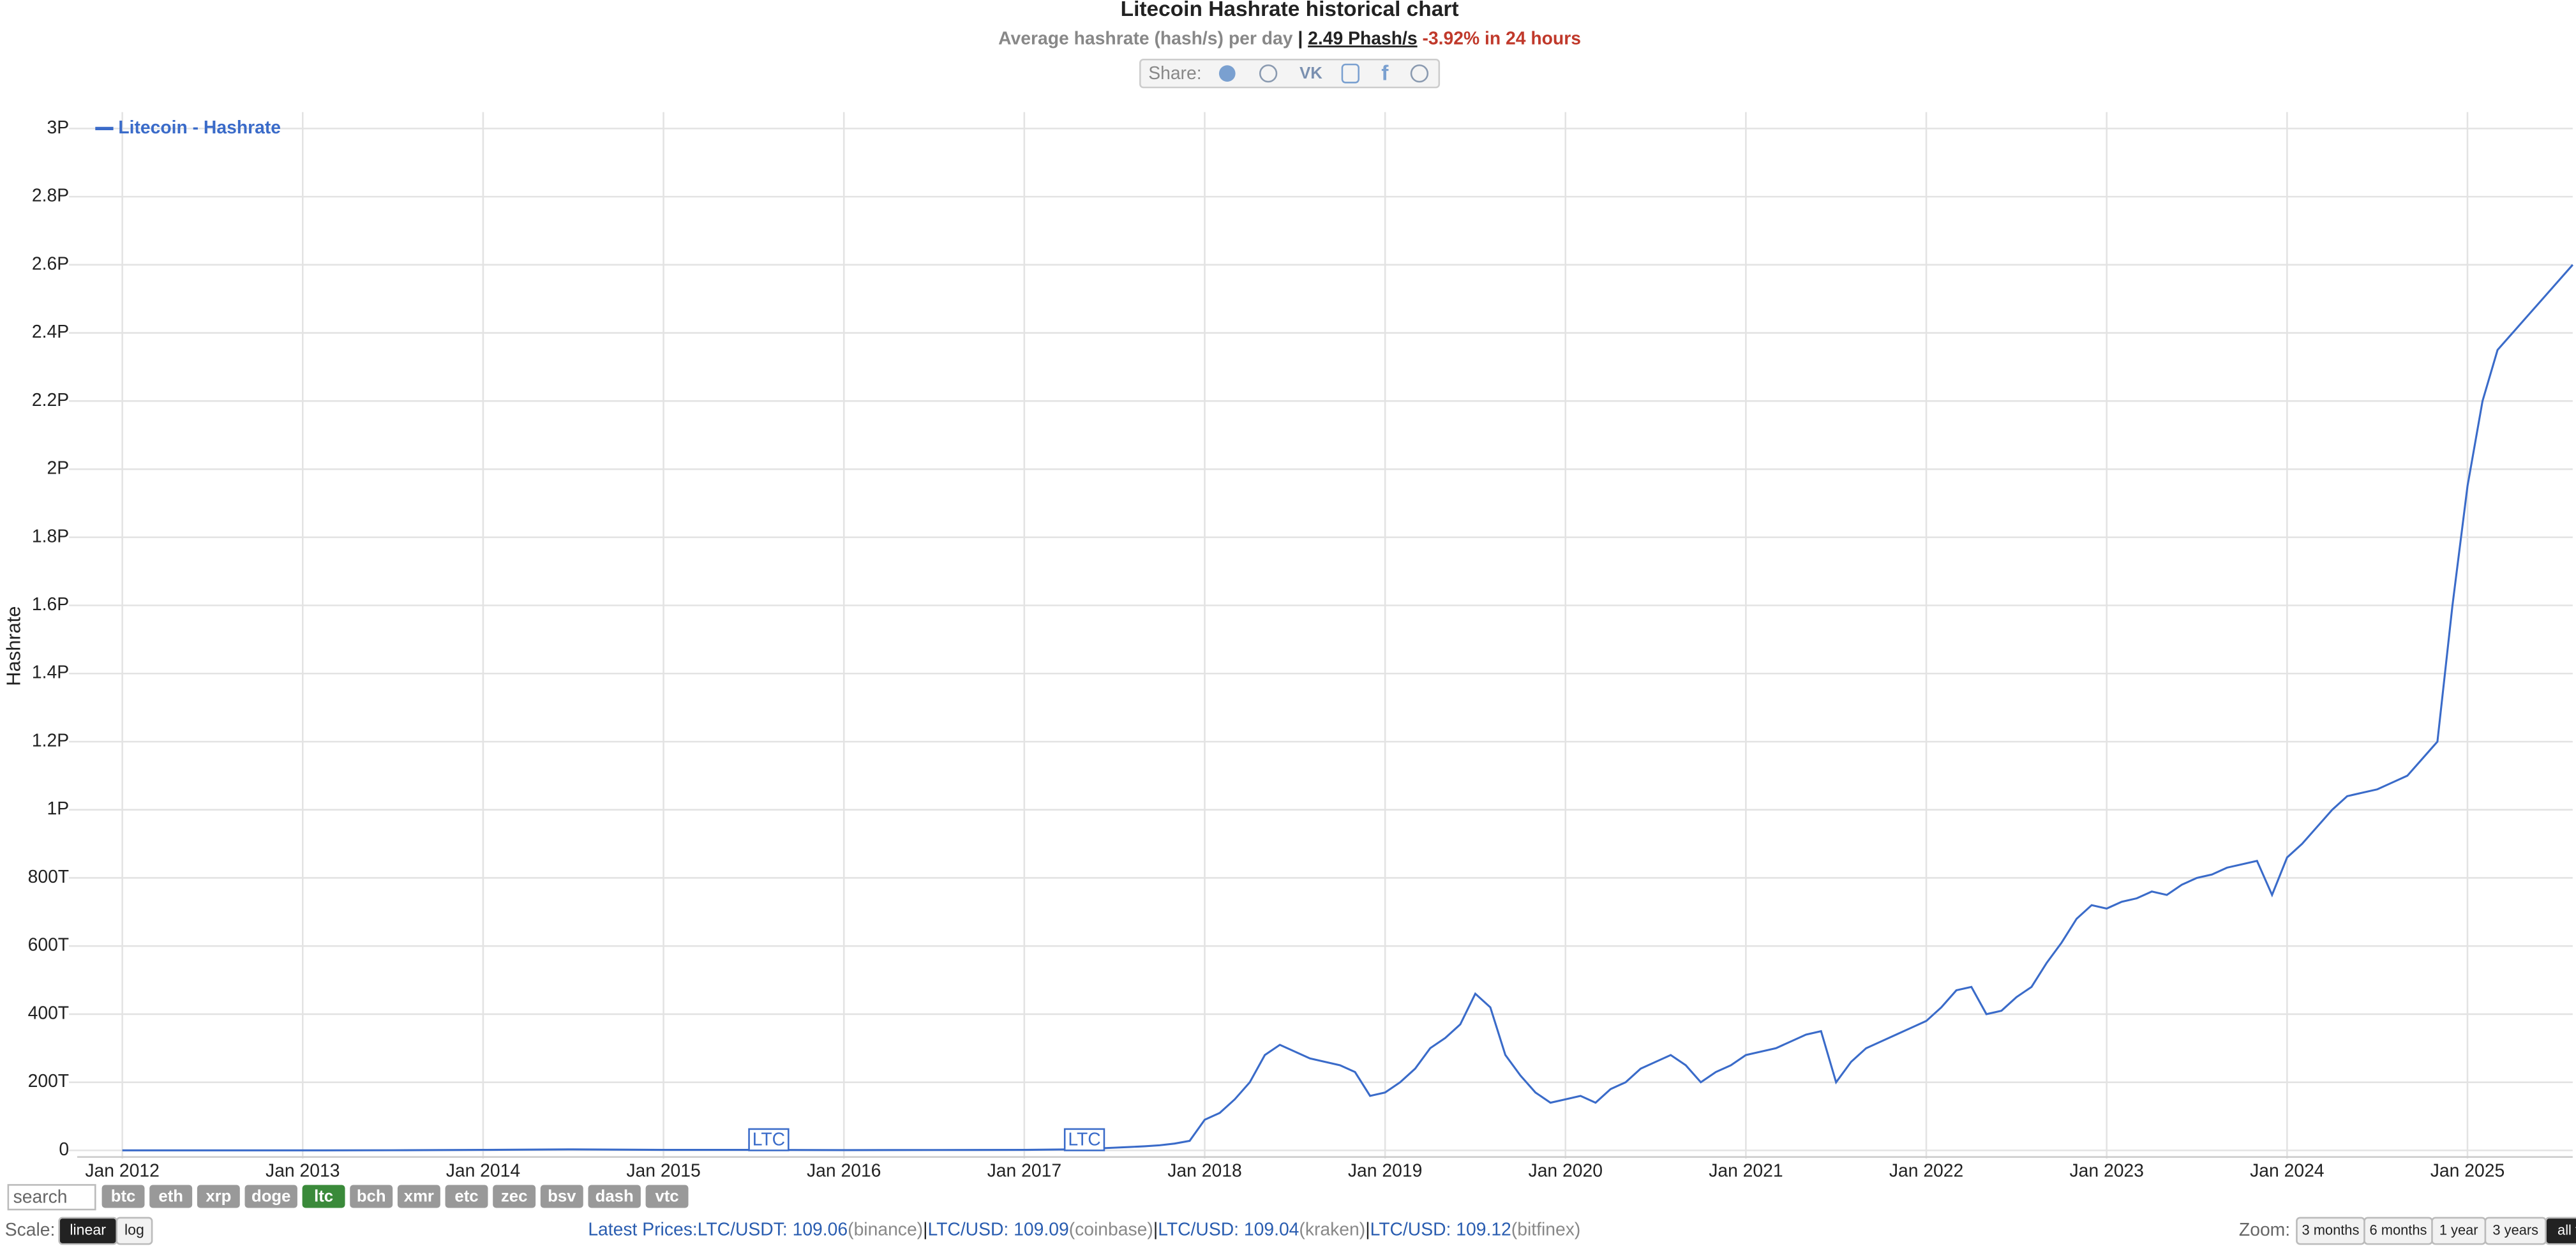 This screenshot has width=2576, height=1251. I want to click on prices-label: Latest Prices:, so click(642, 1230).